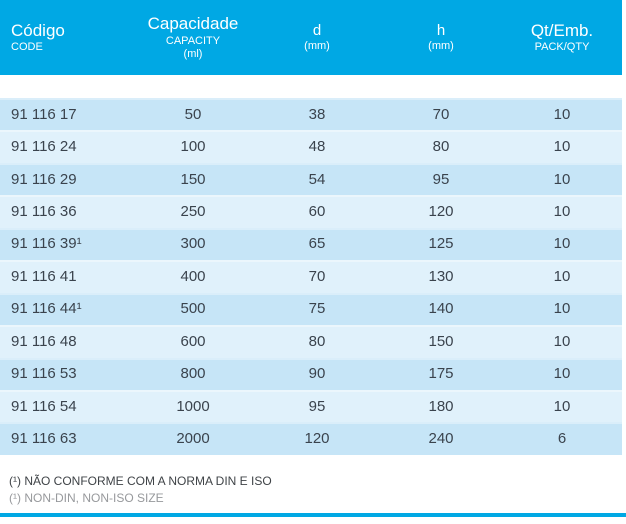  What do you see at coordinates (44, 374) in the screenshot?
I see `cell-code: 91 116 53` at bounding box center [44, 374].